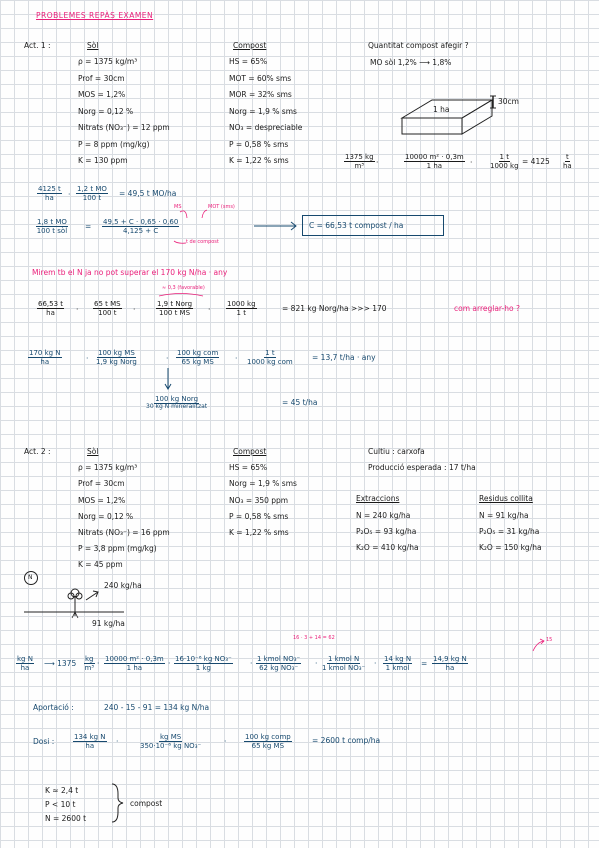  What do you see at coordinates (506, 498) in the screenshot?
I see `res-header: Residus collita` at bounding box center [506, 498].